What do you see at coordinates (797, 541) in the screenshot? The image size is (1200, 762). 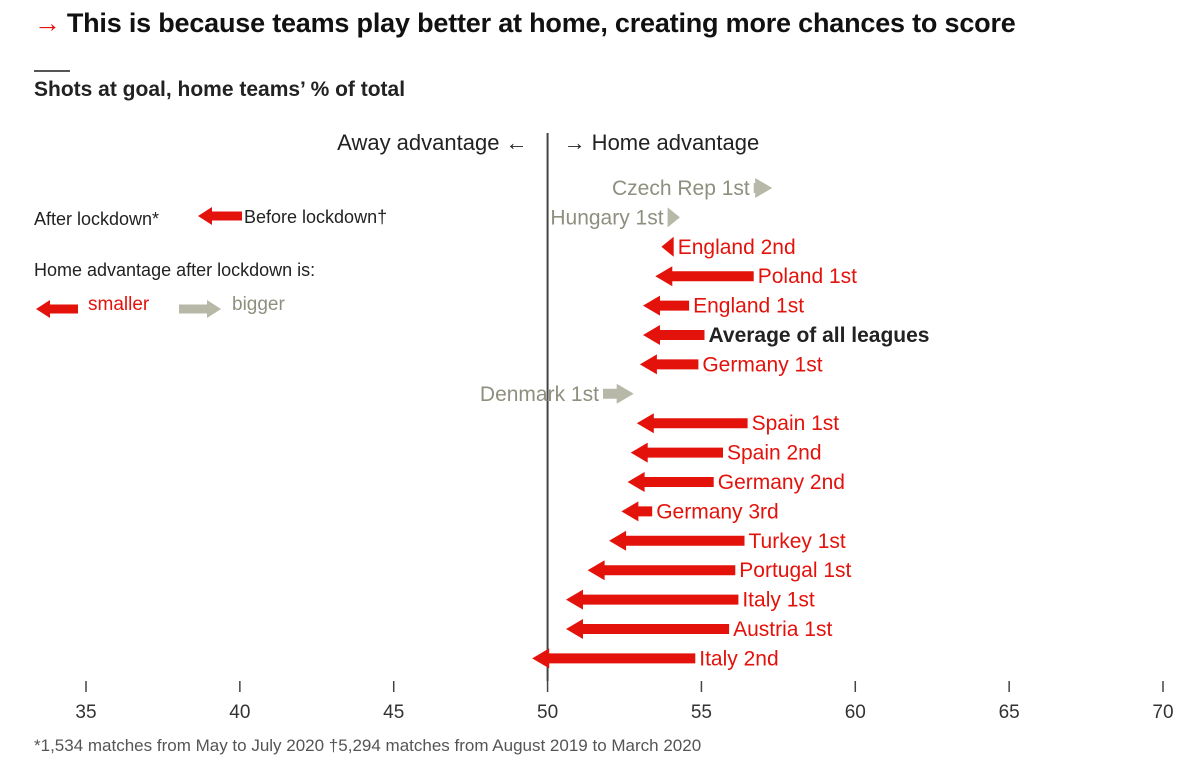 I see `label-turkey-1st: Turkey 1st` at bounding box center [797, 541].